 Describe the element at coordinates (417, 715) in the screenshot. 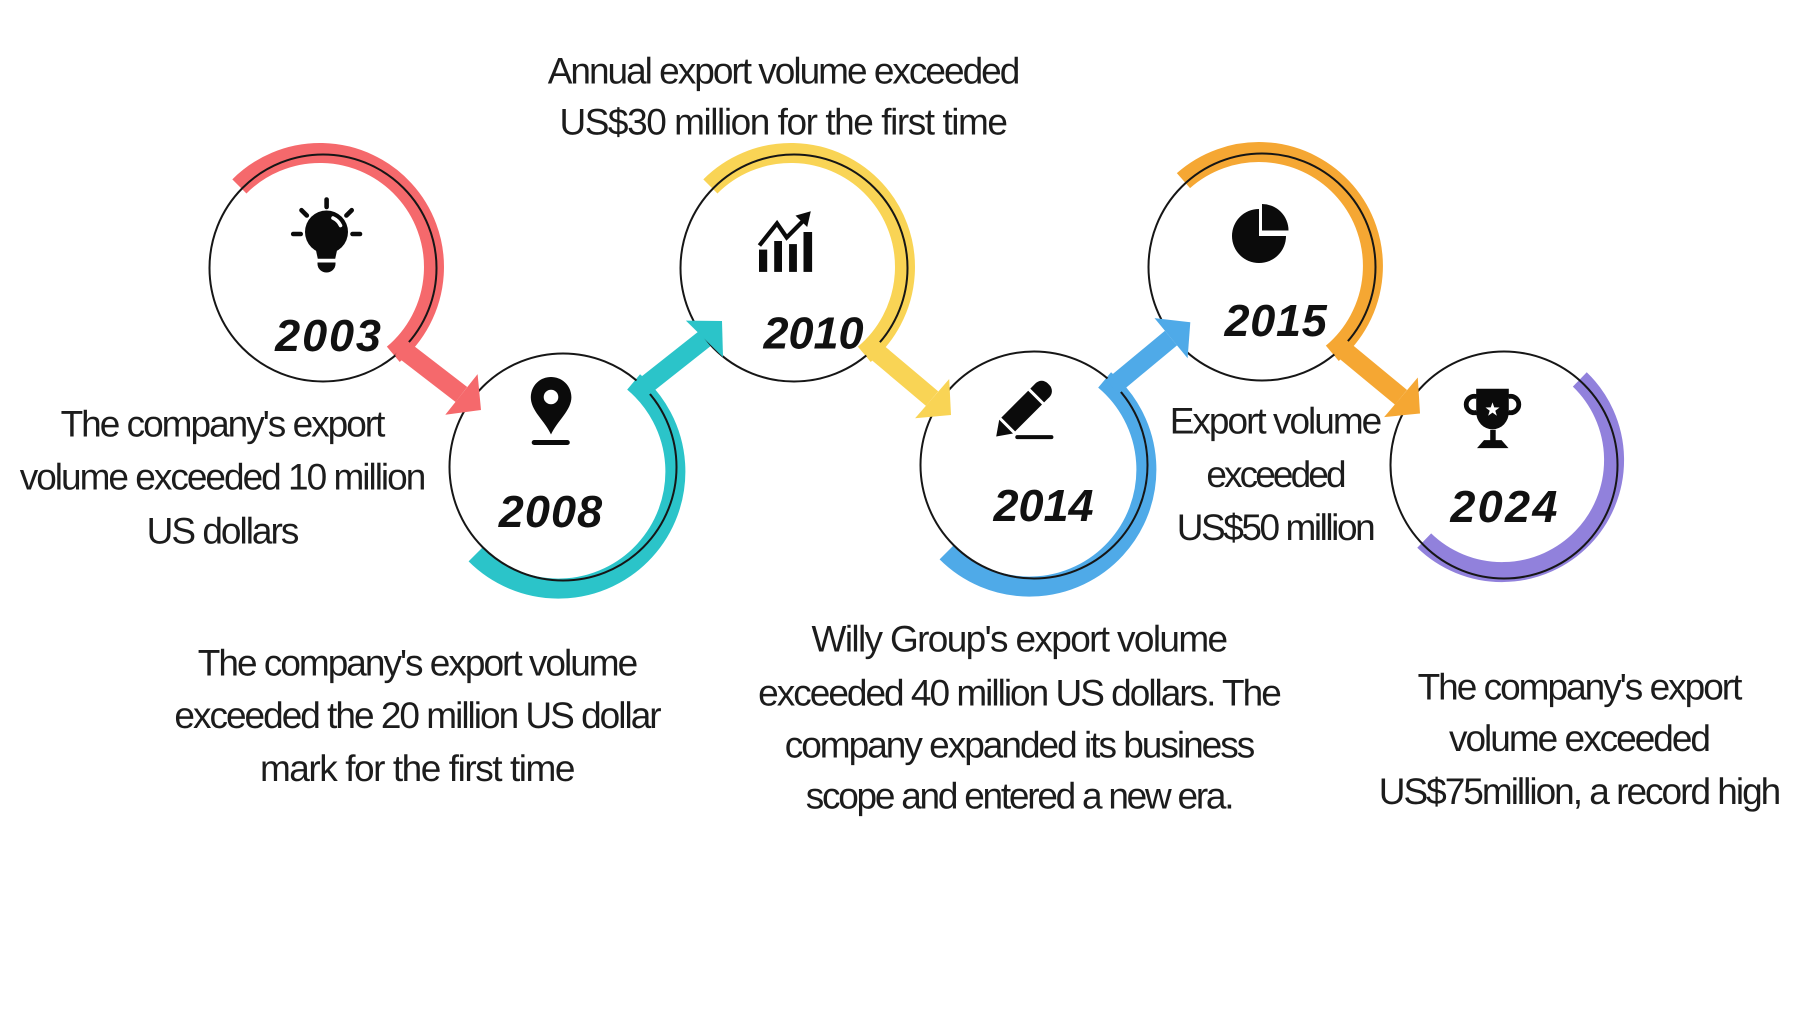

I see `svg-text:exceeded the 20 million US dol: exceeded the 20 million US dollar` at that location.